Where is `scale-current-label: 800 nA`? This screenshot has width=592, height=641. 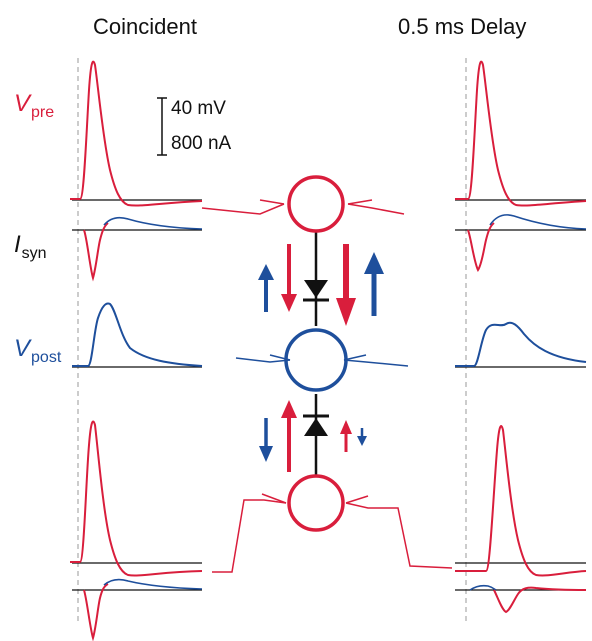 scale-current-label: 800 nA is located at coordinates (201, 143).